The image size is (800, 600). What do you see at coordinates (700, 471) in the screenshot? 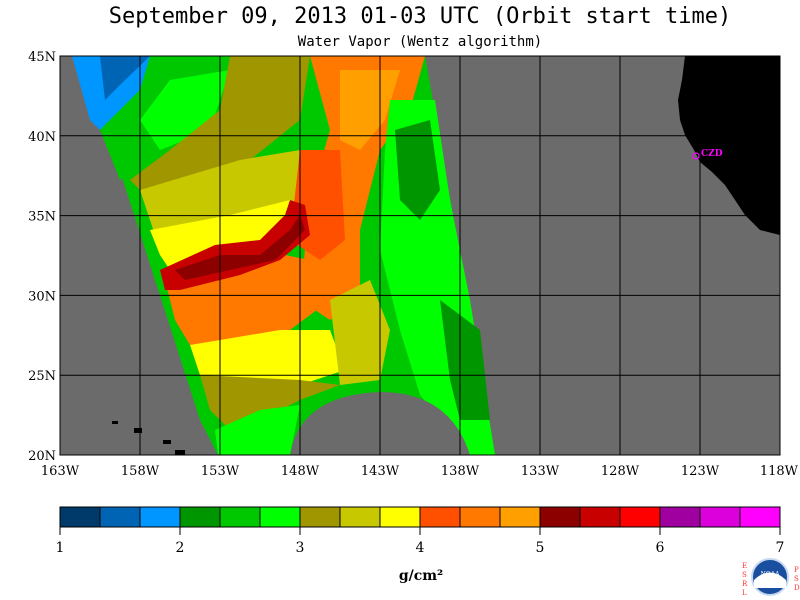
I see `longitude-label: 123W` at bounding box center [700, 471].